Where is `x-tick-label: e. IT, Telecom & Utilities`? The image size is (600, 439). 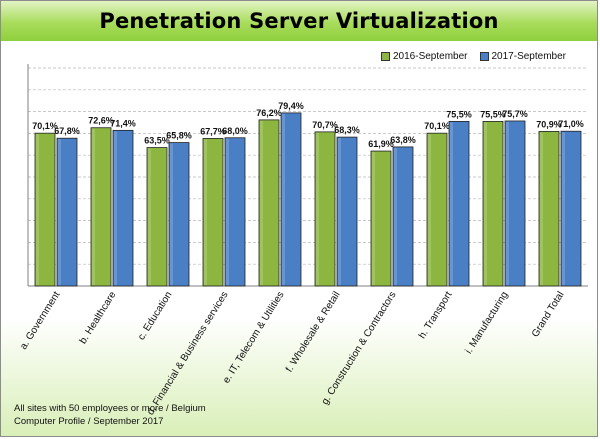
x-tick-label: e. IT, Telecom & Utilities is located at coordinates (253, 338).